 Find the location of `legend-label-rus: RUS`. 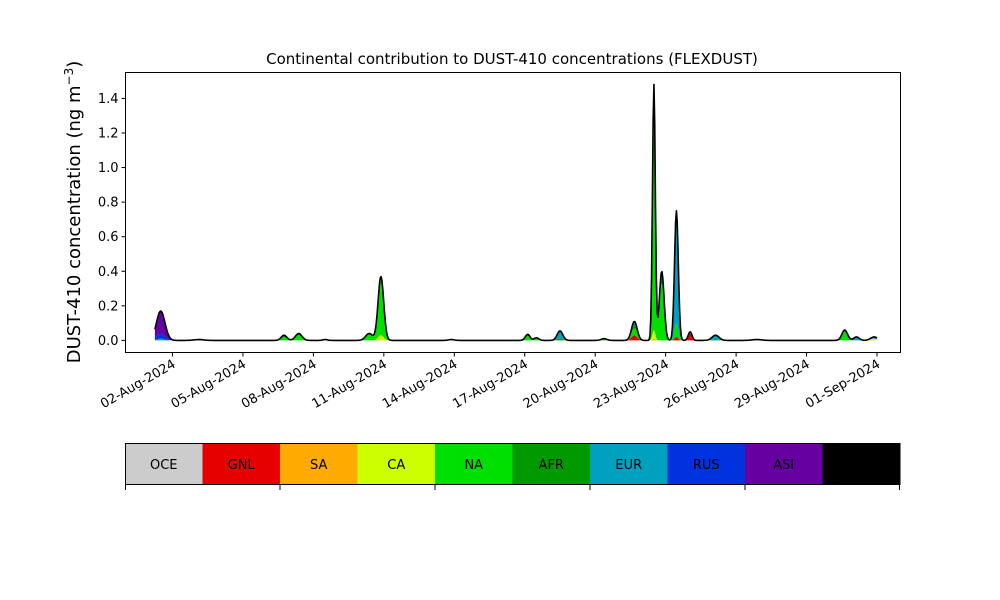

legend-label-rus: RUS is located at coordinates (706, 465).